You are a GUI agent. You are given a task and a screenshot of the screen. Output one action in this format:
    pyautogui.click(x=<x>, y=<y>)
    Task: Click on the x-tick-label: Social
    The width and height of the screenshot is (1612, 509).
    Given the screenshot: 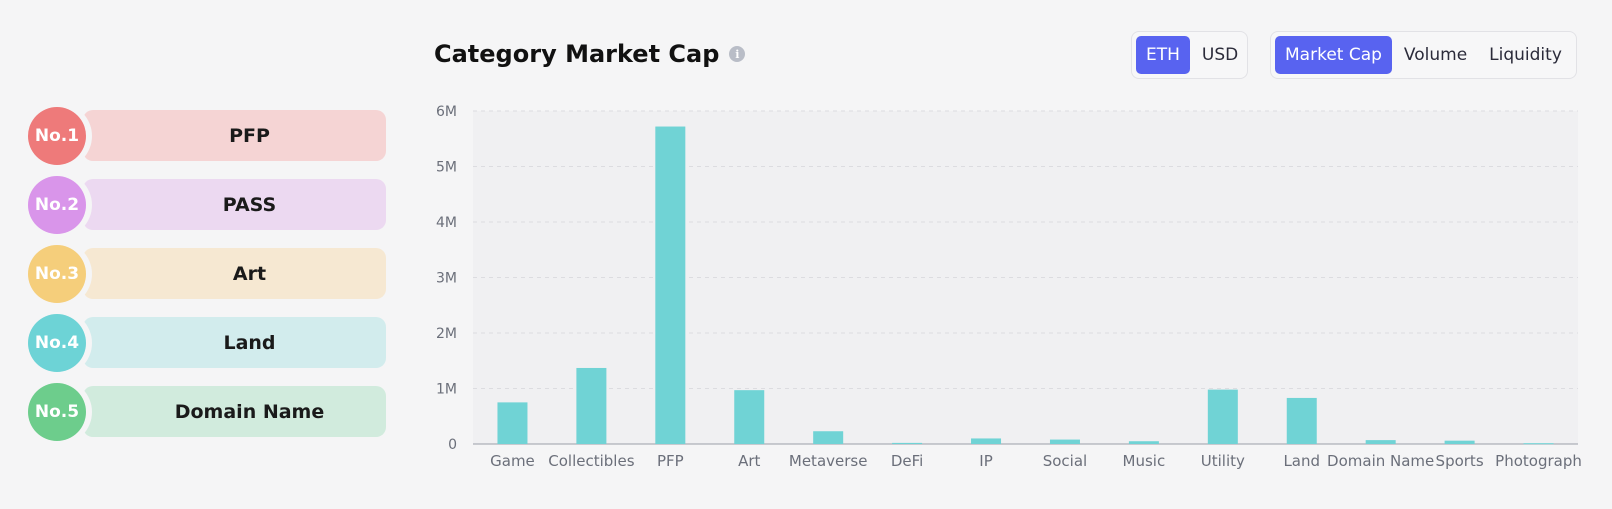 What is the action you would take?
    pyautogui.click(x=1065, y=461)
    